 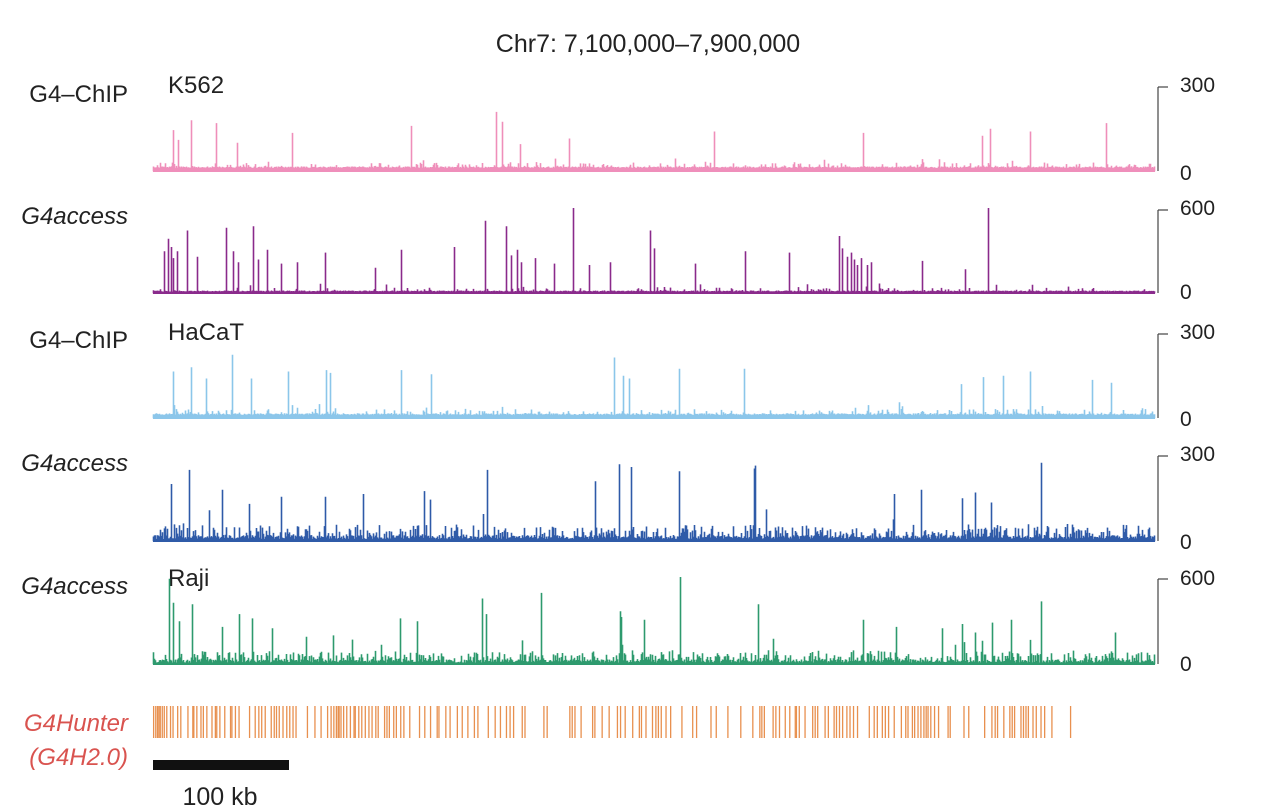 I want to click on scale-bar: 100 kb, so click(x=221, y=785).